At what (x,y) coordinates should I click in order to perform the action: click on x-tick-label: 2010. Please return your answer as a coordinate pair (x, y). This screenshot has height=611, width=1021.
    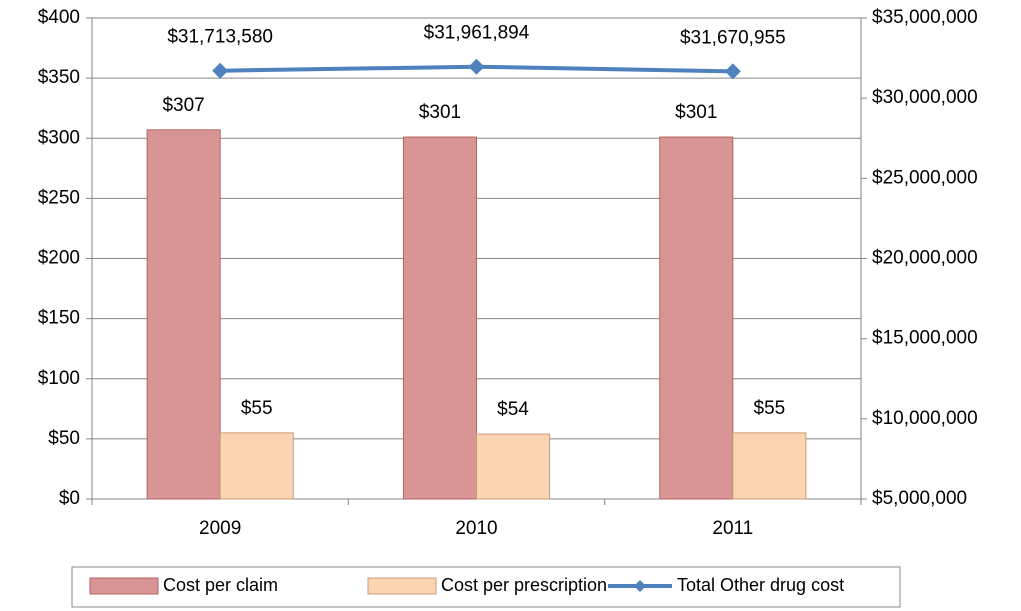
    Looking at the image, I should click on (476, 528).